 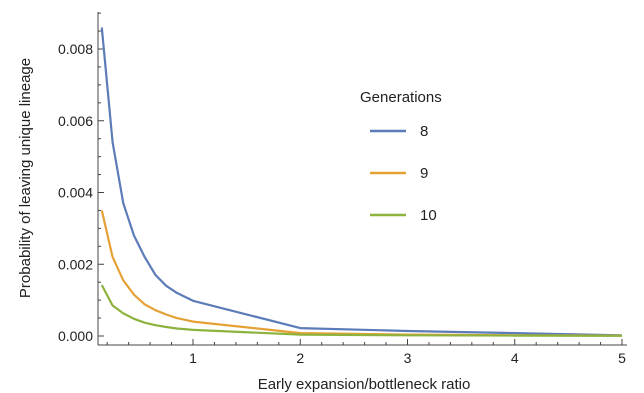 I want to click on legend-label: 8, so click(x=424, y=131).